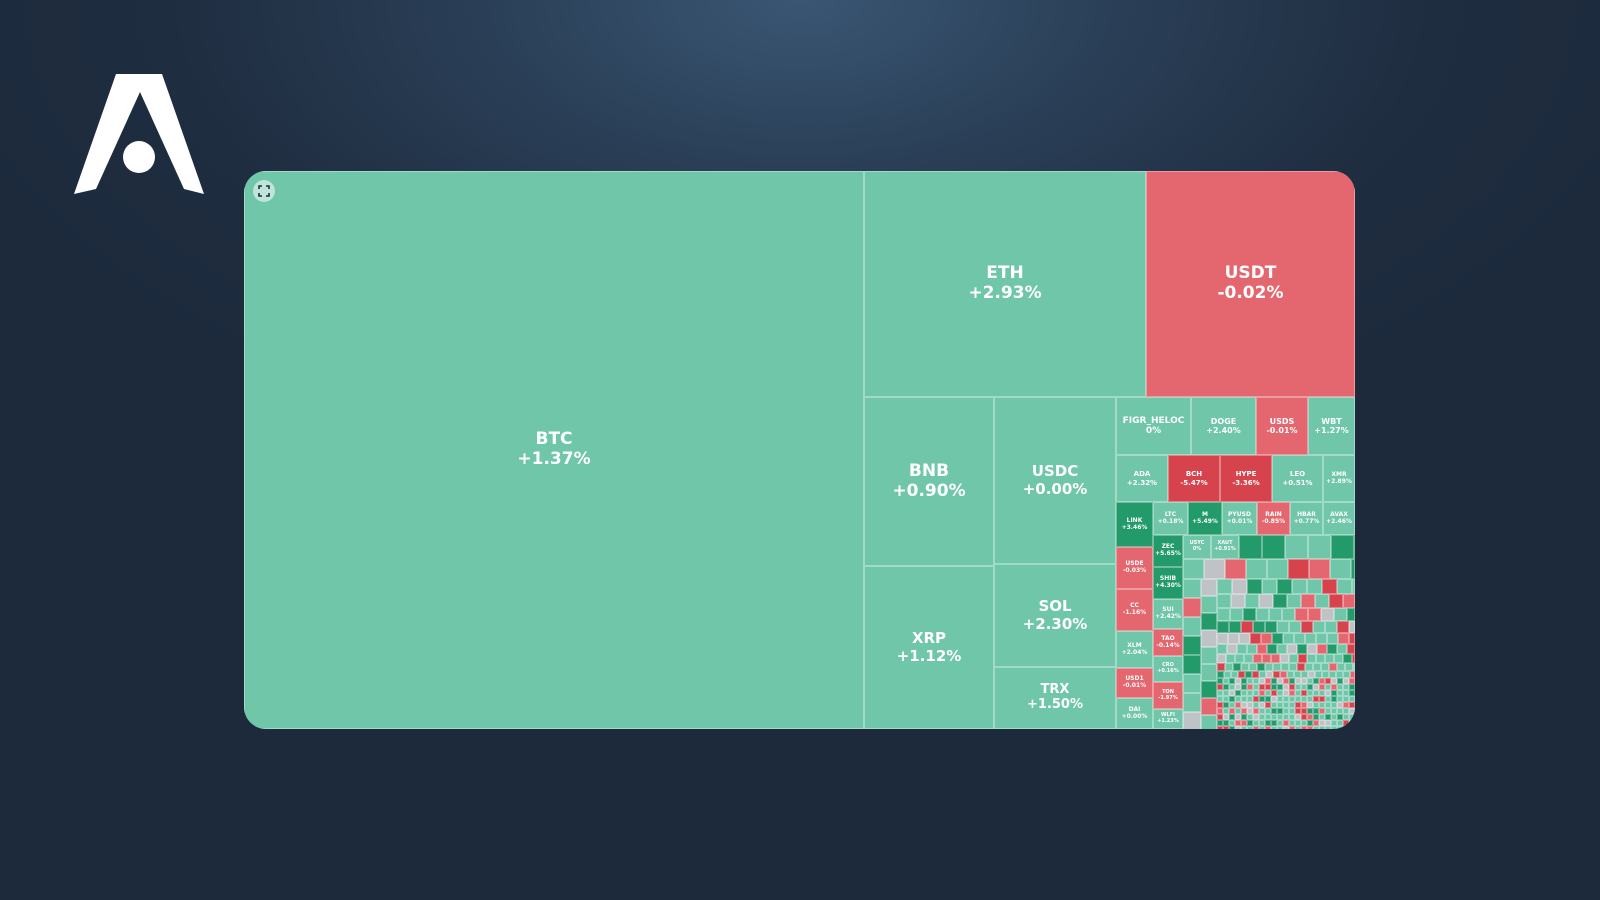 The height and width of the screenshot is (900, 1600). I want to click on tile-xmr: XMR +2.89%, so click(1339, 478).